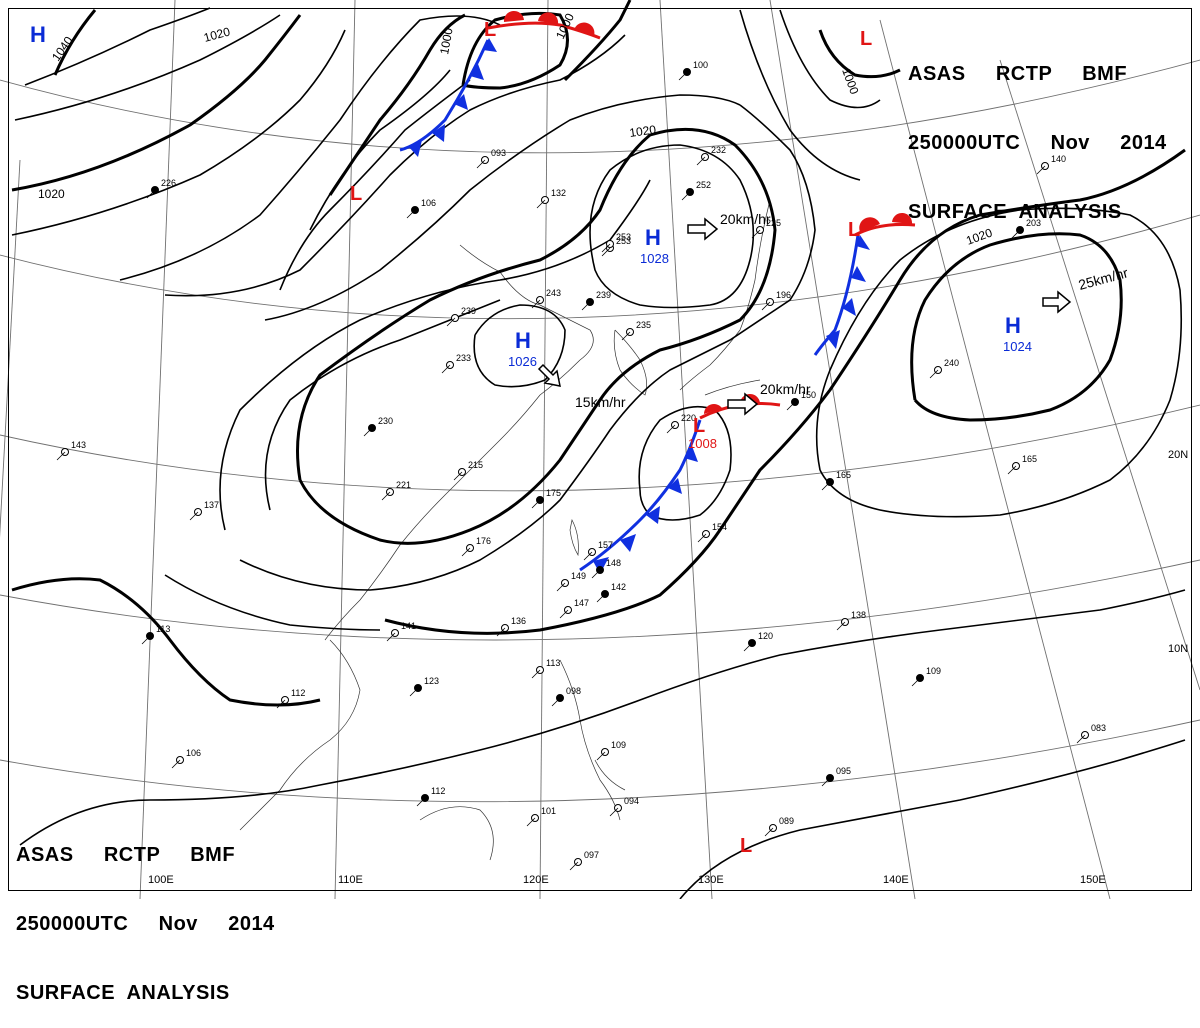 This screenshot has height=1028, width=1200. I want to click on station-pressure: 123, so click(431, 681).